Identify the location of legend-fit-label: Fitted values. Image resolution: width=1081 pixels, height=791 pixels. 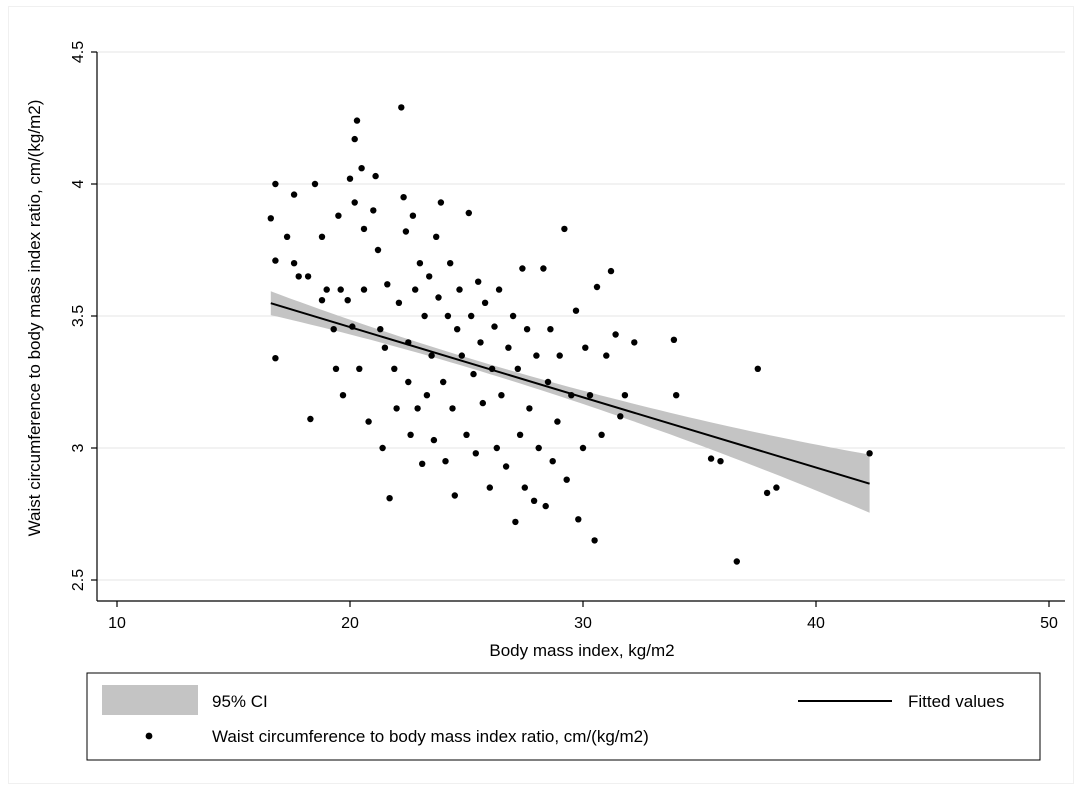
(956, 701).